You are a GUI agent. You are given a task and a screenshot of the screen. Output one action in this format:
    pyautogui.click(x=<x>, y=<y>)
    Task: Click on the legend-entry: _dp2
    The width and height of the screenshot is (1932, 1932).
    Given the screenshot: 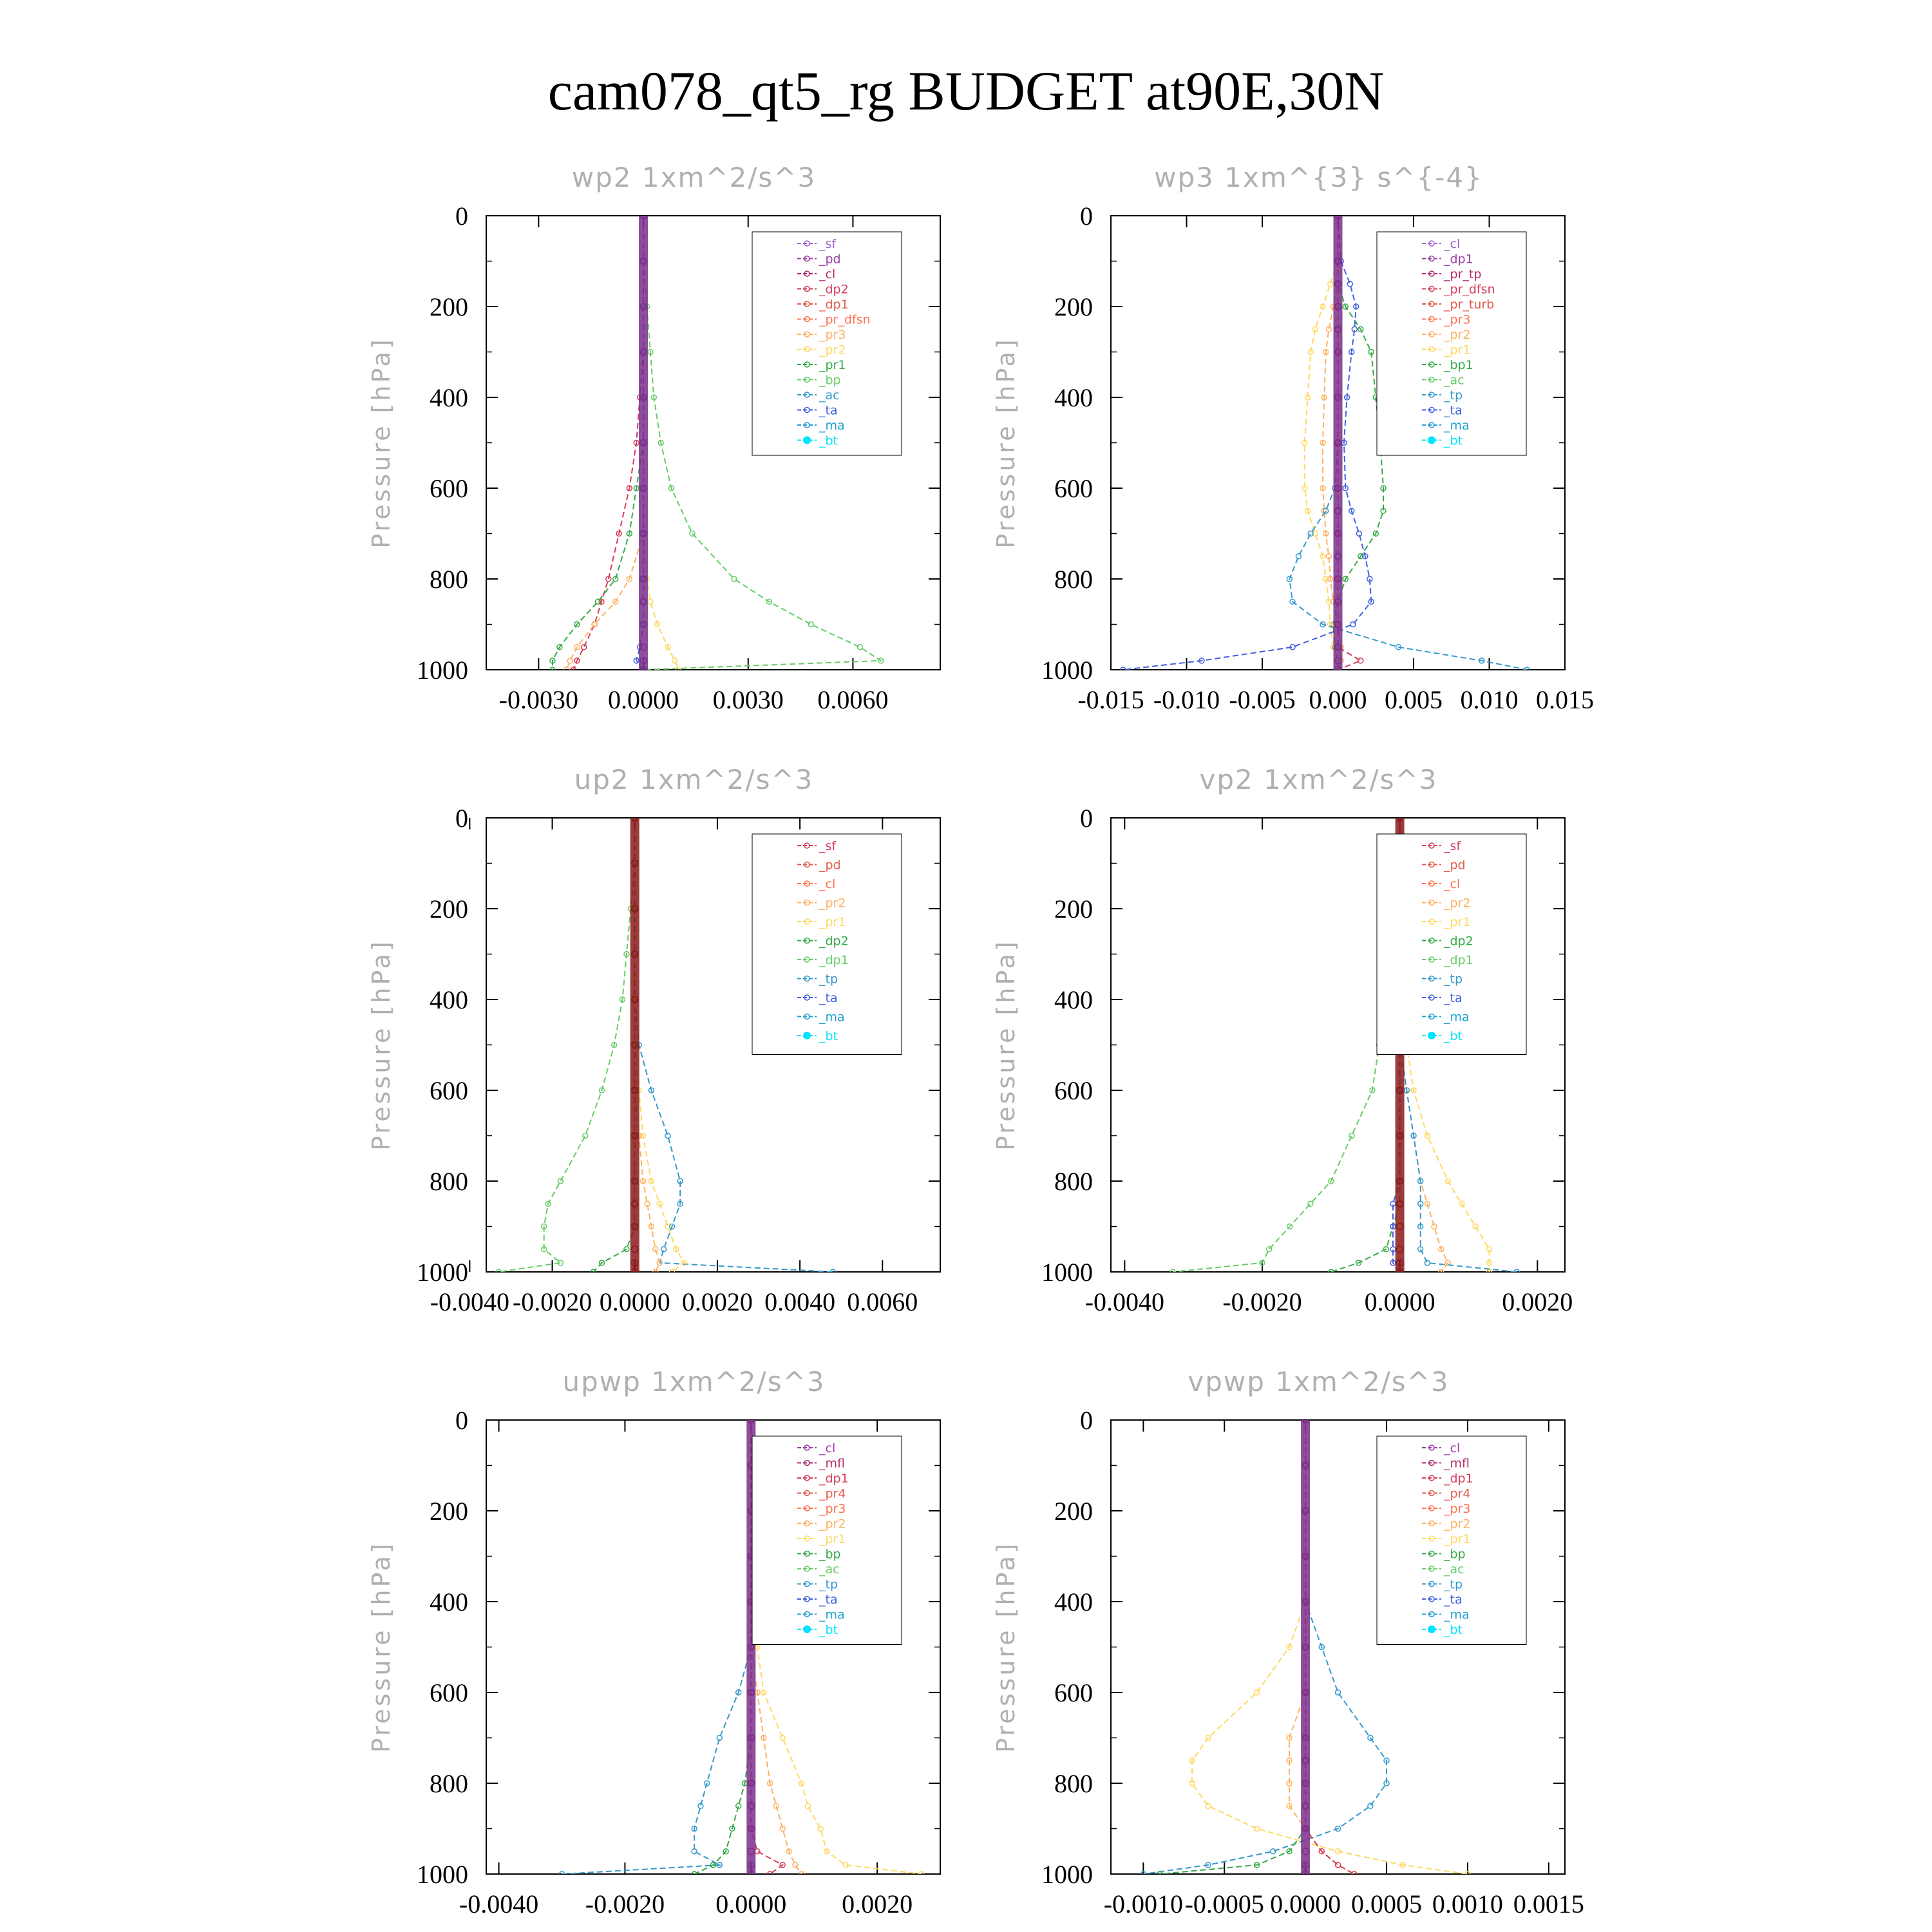 What is the action you would take?
    pyautogui.click(x=834, y=942)
    